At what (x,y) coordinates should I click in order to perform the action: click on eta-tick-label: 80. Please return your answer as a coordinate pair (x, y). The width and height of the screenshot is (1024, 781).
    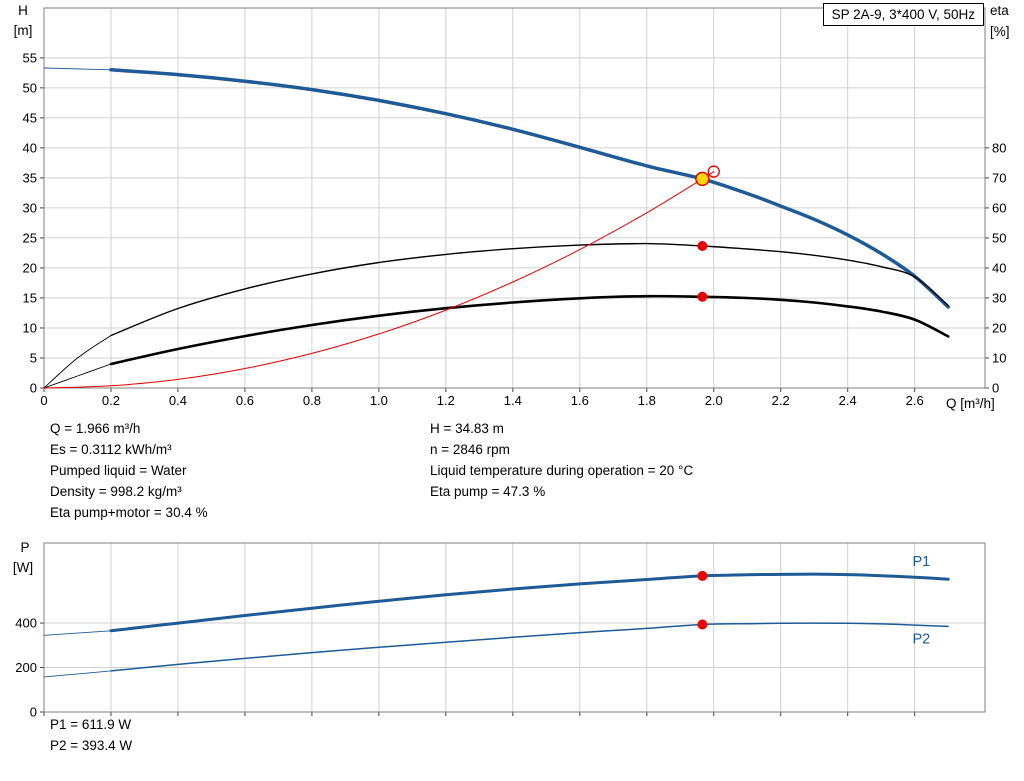
    Looking at the image, I should click on (999, 147).